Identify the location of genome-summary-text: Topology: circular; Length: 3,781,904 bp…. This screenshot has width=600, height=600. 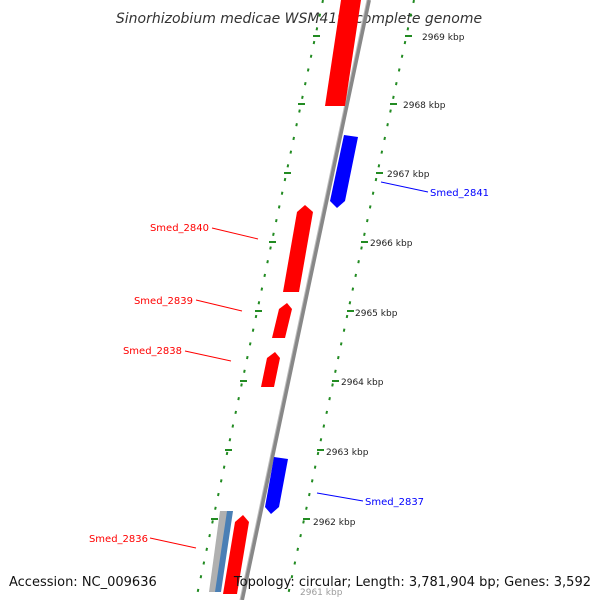
(412, 582).